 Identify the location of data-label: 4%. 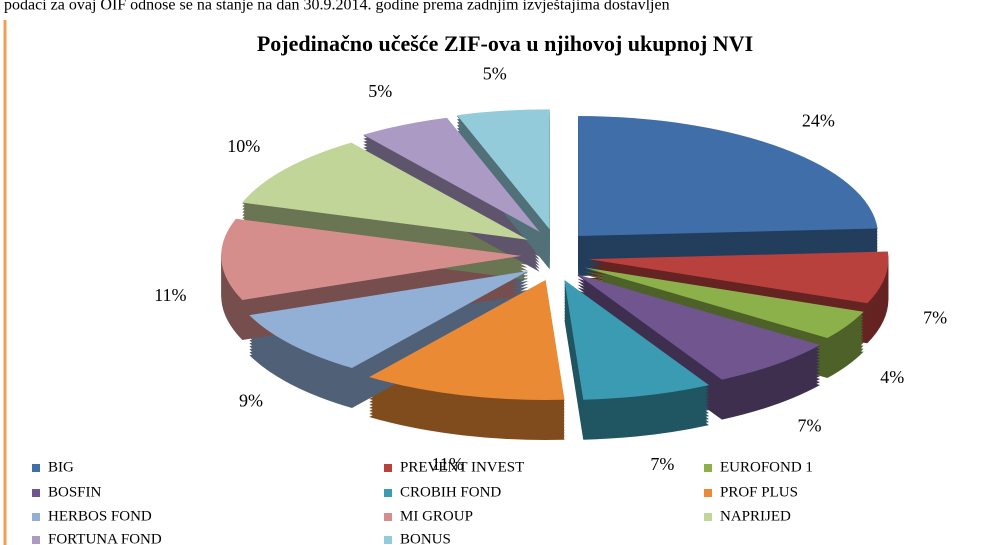
(892, 377).